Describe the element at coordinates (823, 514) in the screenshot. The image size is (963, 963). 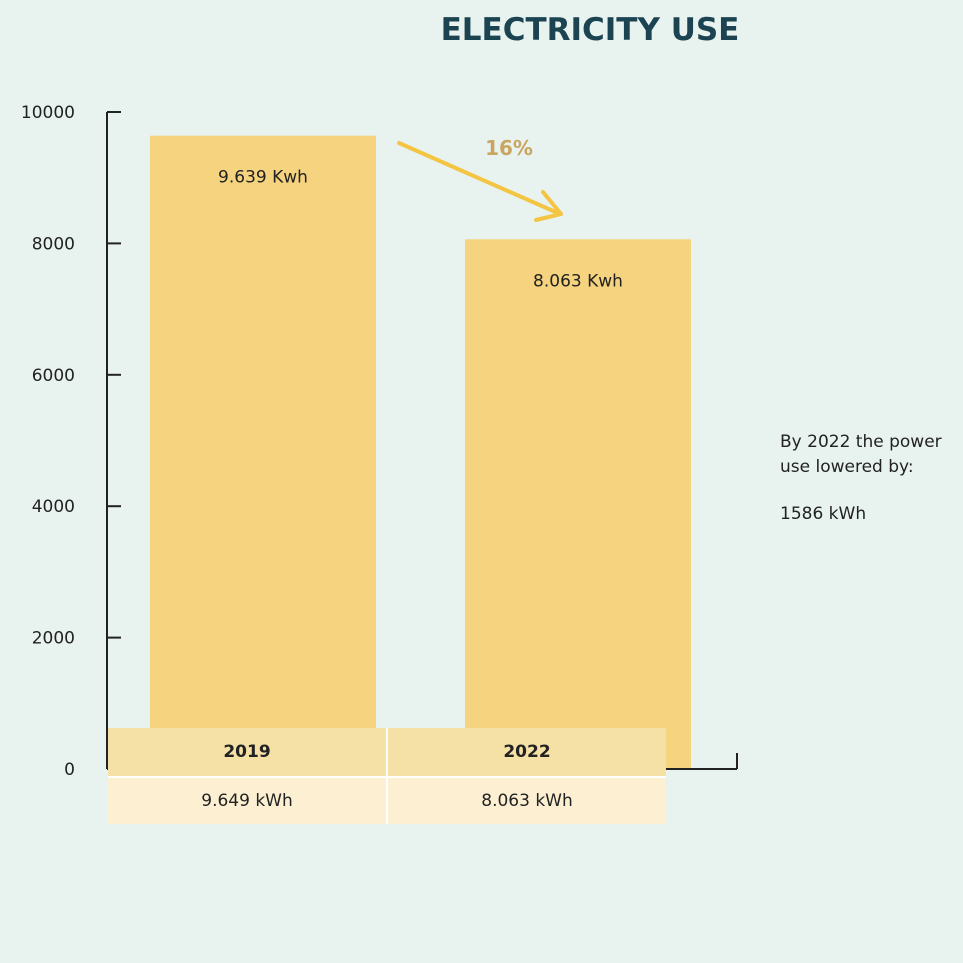
I see `side-note-value: 1586 kWh` at that location.